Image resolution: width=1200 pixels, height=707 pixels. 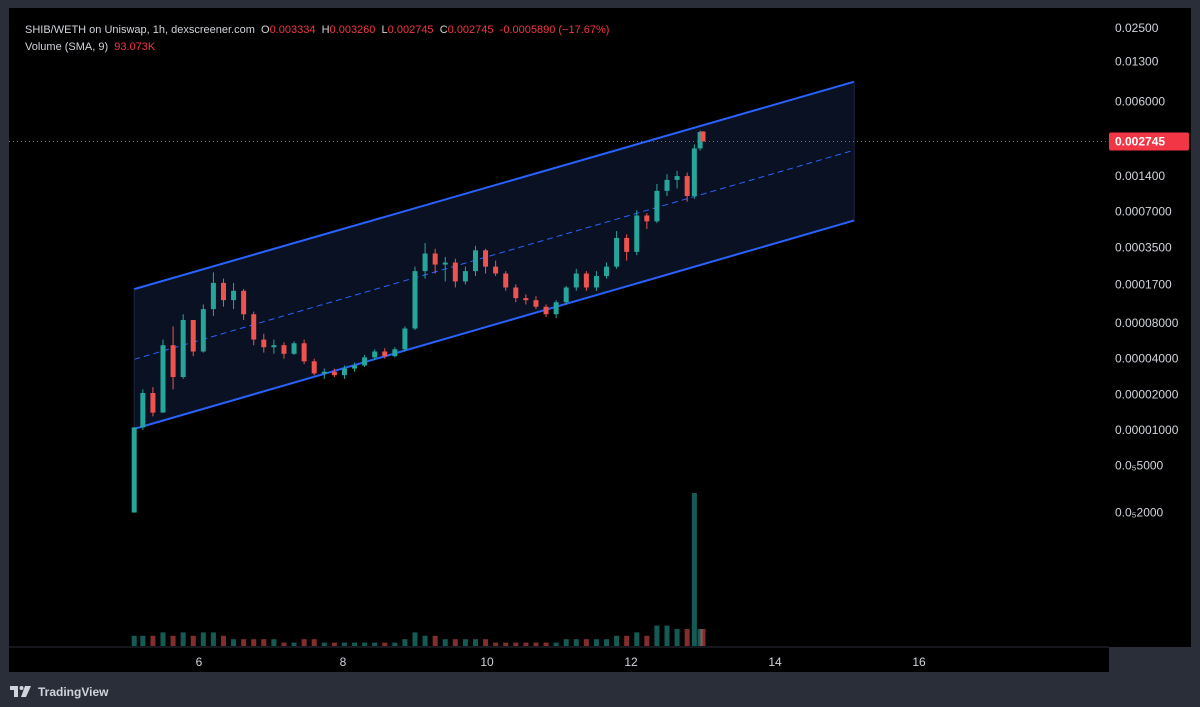 What do you see at coordinates (410, 30) in the screenshot?
I see `low-value: 0.002745` at bounding box center [410, 30].